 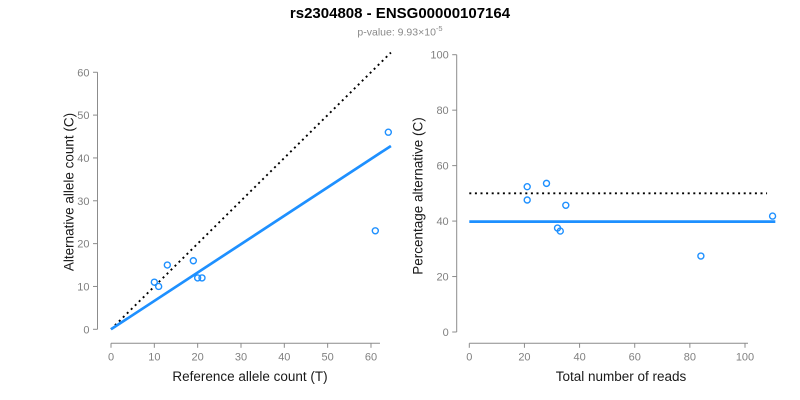 I want to click on left-xaxis-label: Reference allele count (T), so click(x=250, y=376).